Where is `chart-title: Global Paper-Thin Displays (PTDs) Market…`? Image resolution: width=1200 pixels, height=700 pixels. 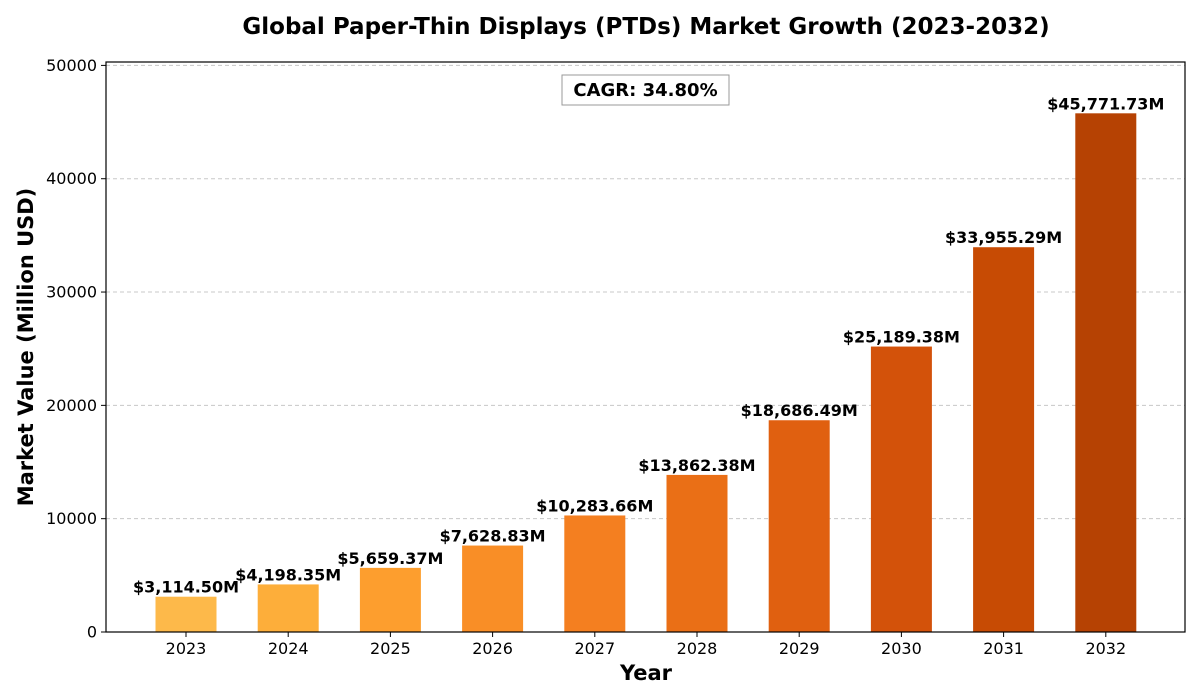
chart-title: Global Paper-Thin Displays (PTDs) Market… is located at coordinates (645, 27).